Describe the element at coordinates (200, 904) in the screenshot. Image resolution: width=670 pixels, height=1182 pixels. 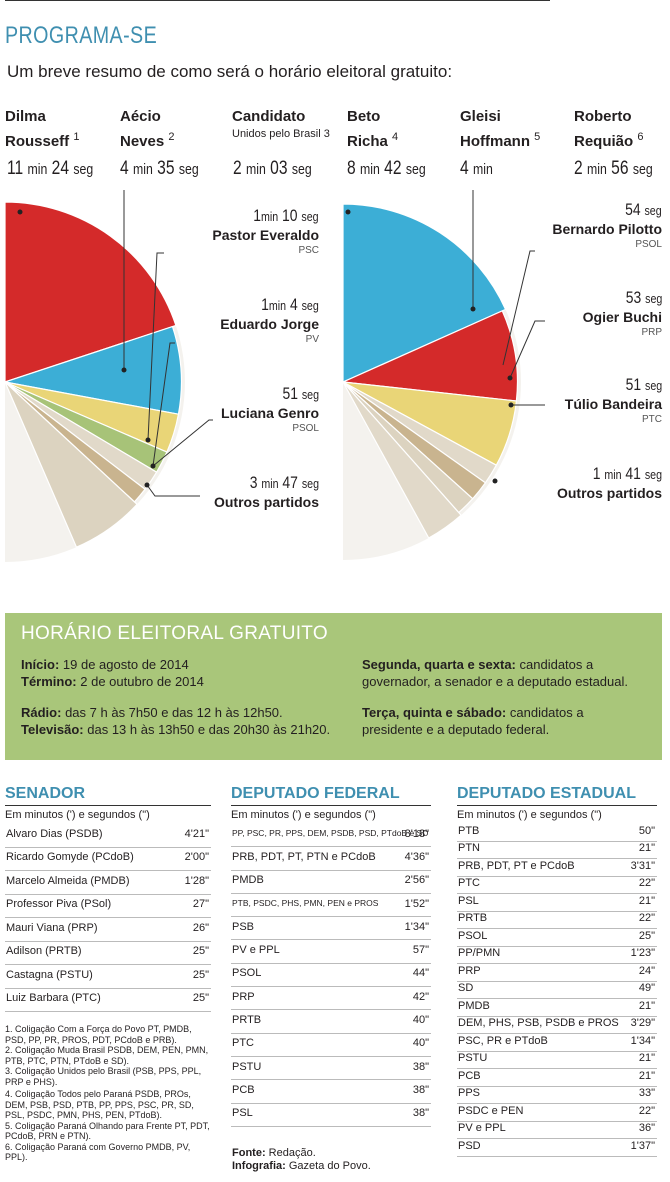
I see `row-value: 27"` at that location.